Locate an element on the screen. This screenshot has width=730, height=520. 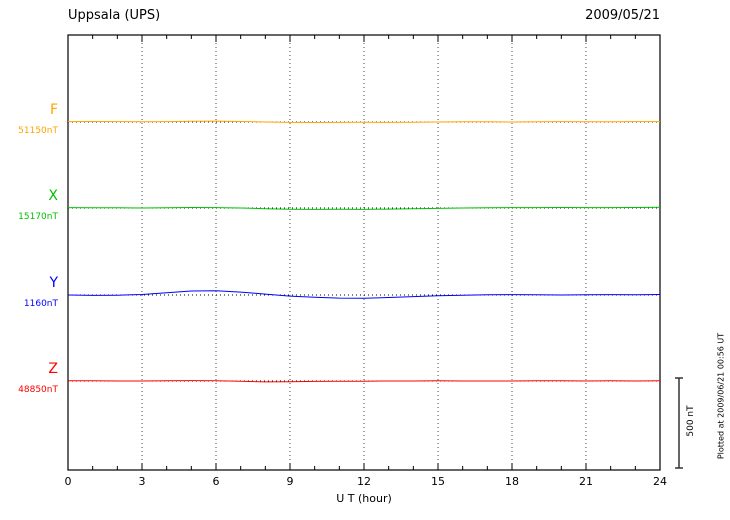
x-tick-label: 12 is located at coordinates (364, 481).